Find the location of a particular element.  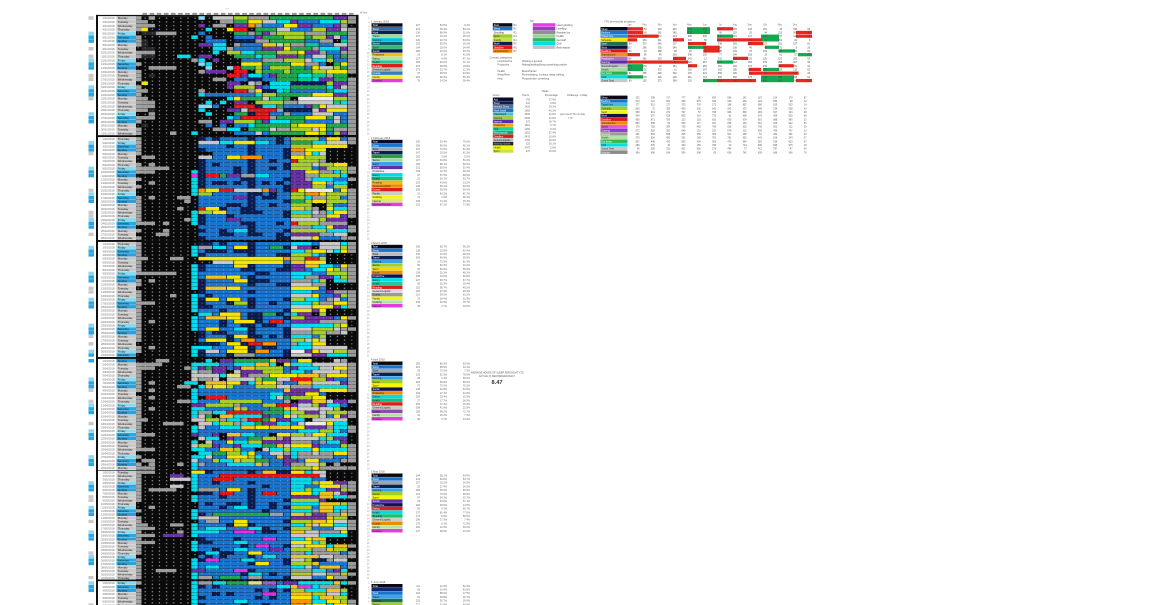

svg-text: 75.2% is located at coordinates (467, 386).